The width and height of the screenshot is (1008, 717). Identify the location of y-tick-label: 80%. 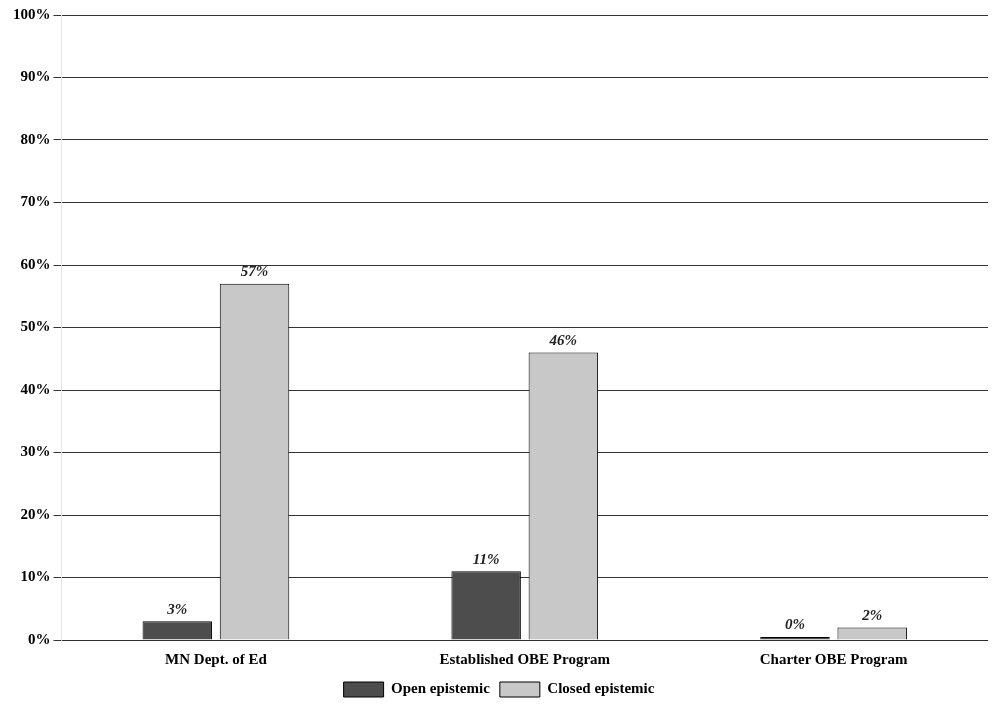
(35, 138).